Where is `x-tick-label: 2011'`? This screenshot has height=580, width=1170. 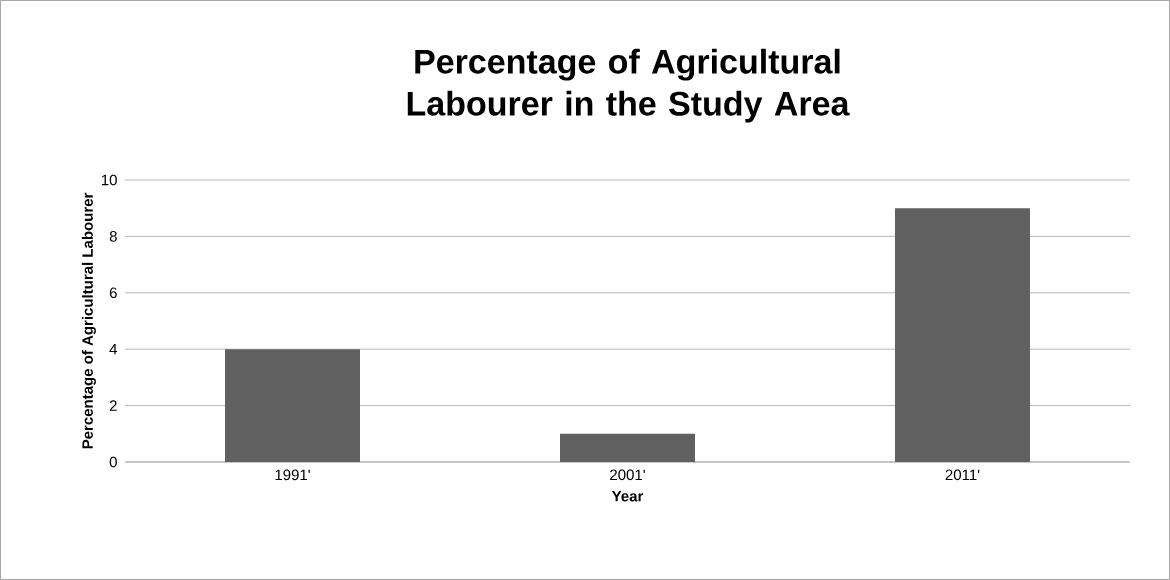 x-tick-label: 2011' is located at coordinates (962, 475).